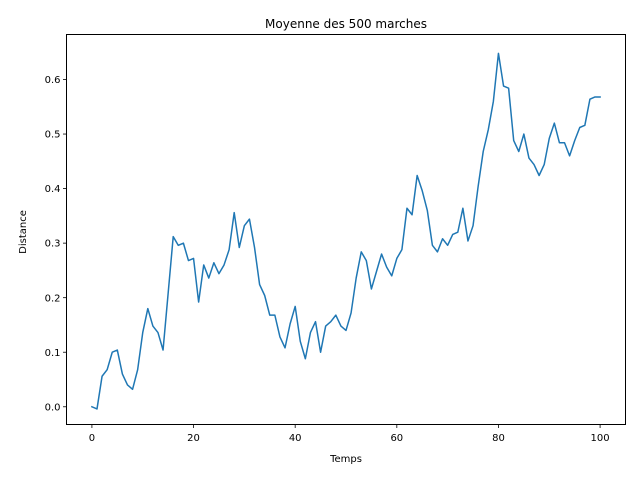 The height and width of the screenshot is (480, 640). What do you see at coordinates (53, 80) in the screenshot?
I see `y-tick-label: 0.6` at bounding box center [53, 80].